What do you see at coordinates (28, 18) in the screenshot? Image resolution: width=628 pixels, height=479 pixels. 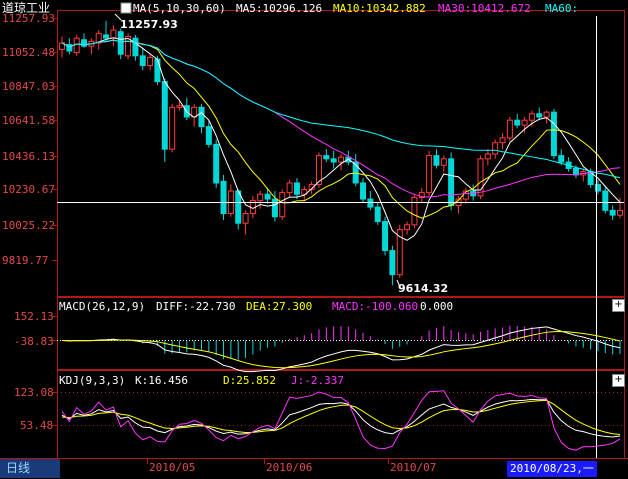 I see `y-tick: 11257.93` at bounding box center [28, 18].